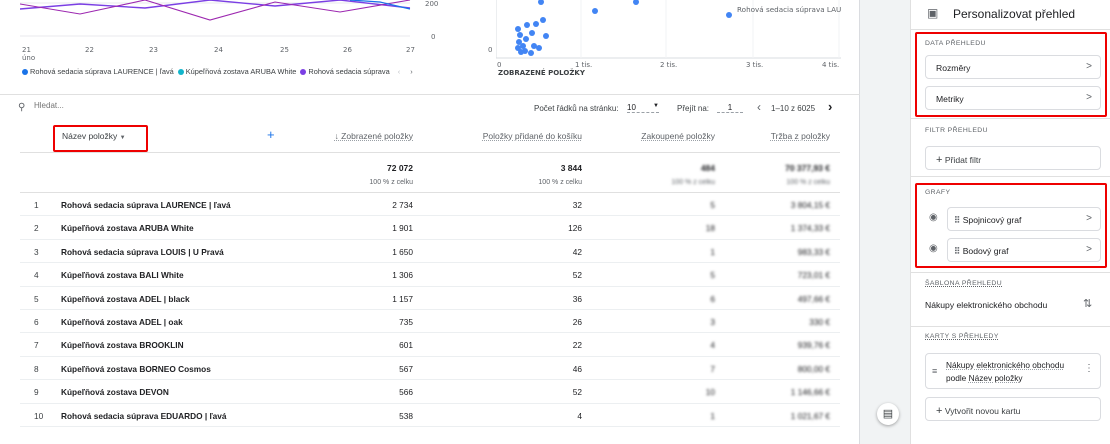 The width and height of the screenshot is (1110, 444). I want to click on cart-value: 46, so click(577, 368).